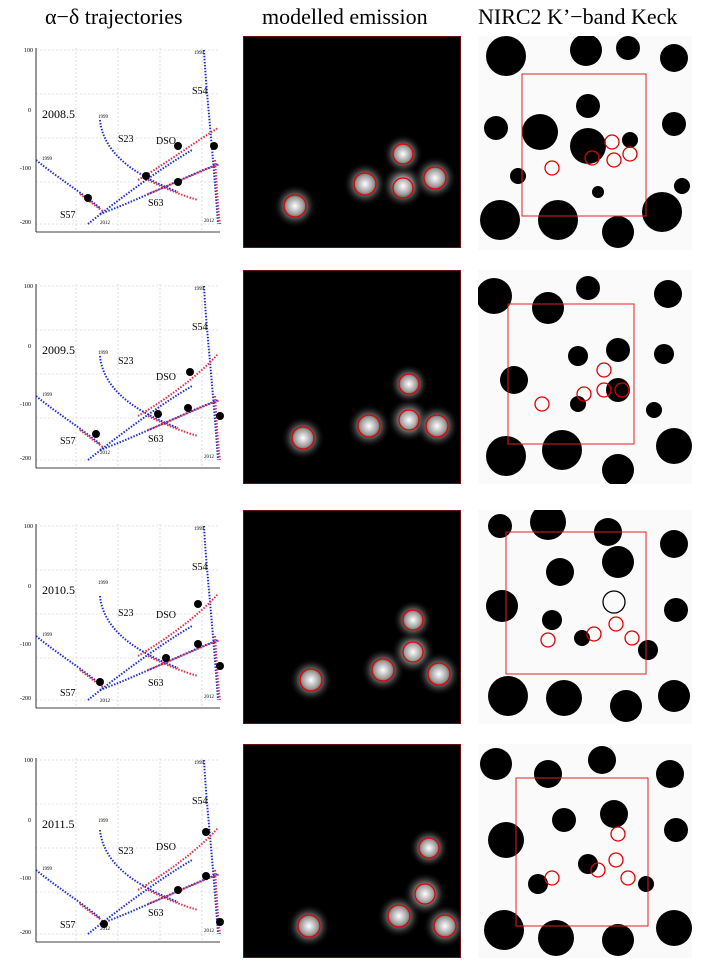 The height and width of the screenshot is (972, 706). I want to click on svg-text: 2008.5, so click(58, 114).